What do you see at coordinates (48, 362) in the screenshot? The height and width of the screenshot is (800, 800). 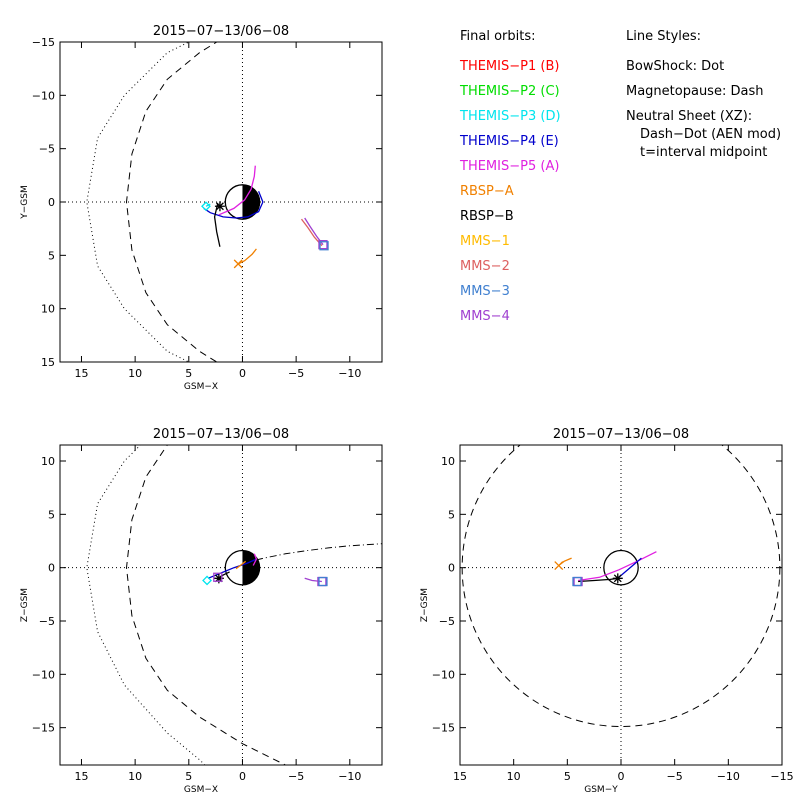 I see `y-tick-label: 15` at bounding box center [48, 362].